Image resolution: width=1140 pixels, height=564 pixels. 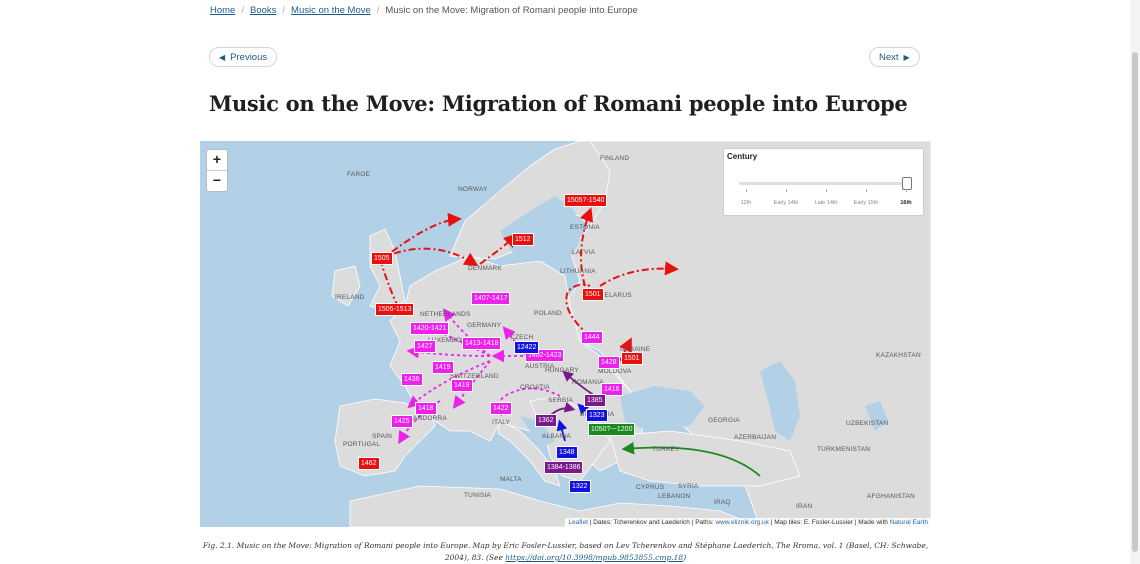 I want to click on date-label: 1505-1513, so click(x=395, y=309).